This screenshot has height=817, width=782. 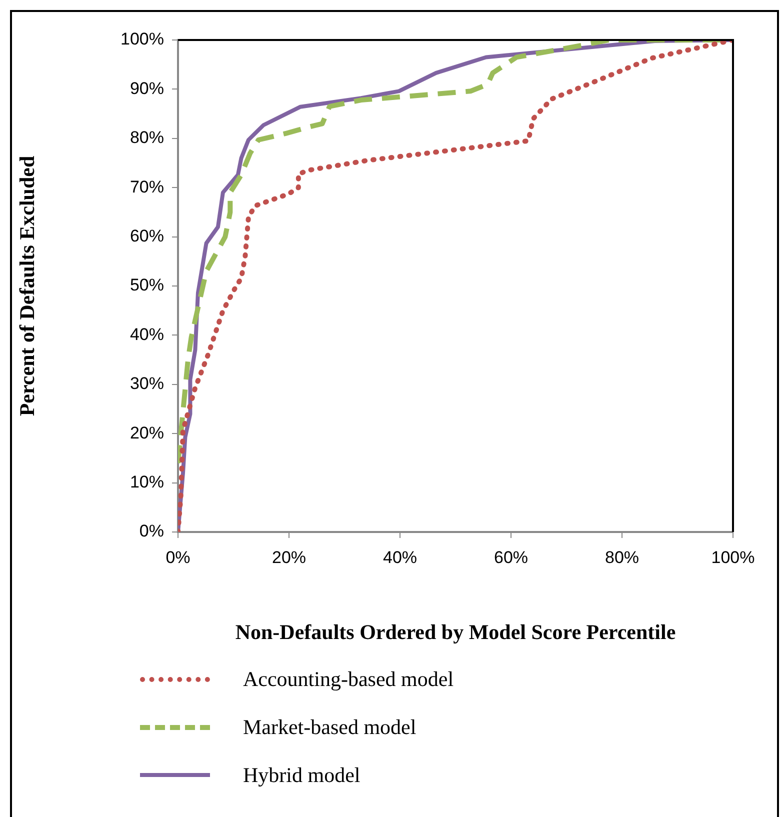 What do you see at coordinates (27, 286) in the screenshot?
I see `y-axis-title: Percent of Defaults Excluded` at bounding box center [27, 286].